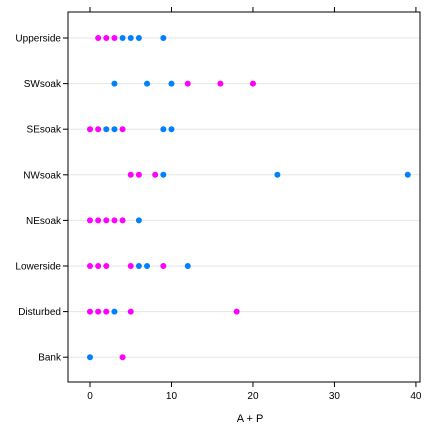  What do you see at coordinates (44, 130) in the screenshot?
I see `y-tick-label: SEsoak` at bounding box center [44, 130].